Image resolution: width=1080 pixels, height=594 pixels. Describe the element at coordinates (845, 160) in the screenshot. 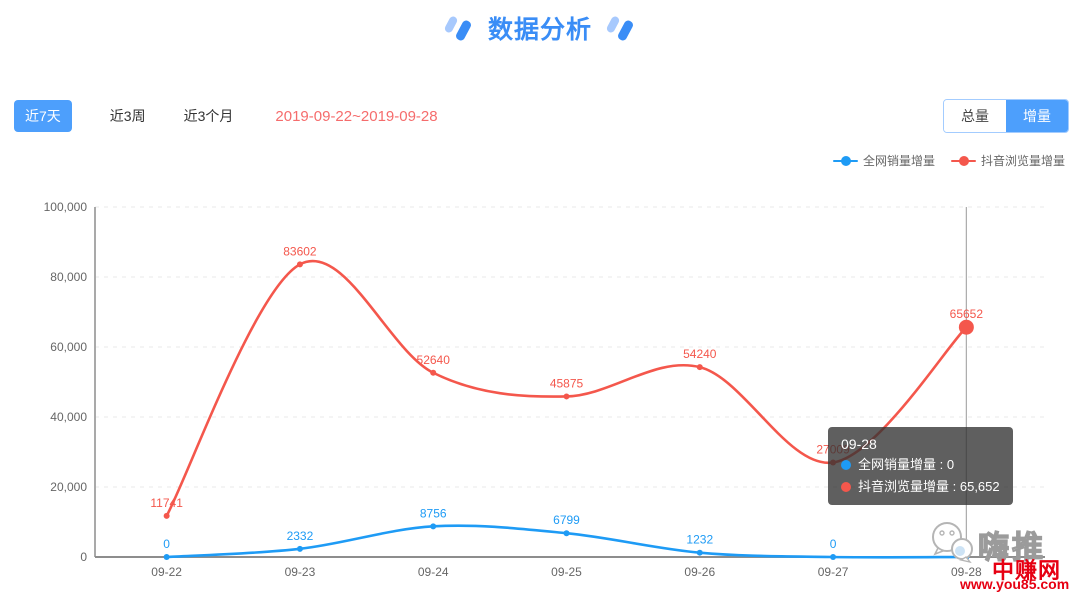

I see `legend-marker-blue-icon` at that location.